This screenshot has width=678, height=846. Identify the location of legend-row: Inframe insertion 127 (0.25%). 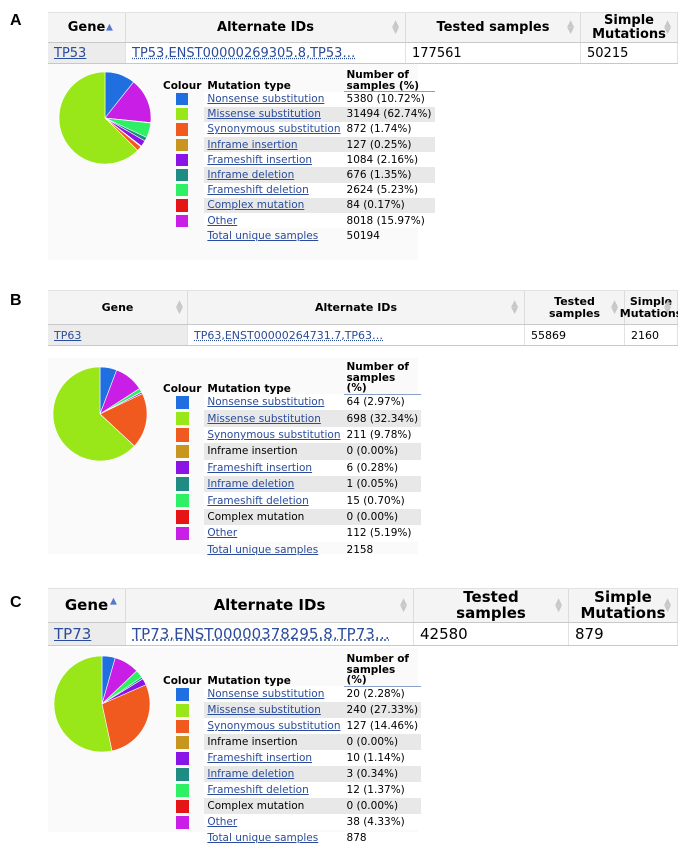
(297, 144).